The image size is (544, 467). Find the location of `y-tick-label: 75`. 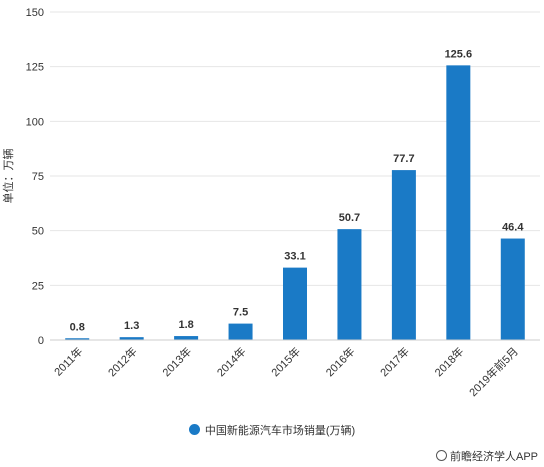

y-tick-label: 75 is located at coordinates (38, 177).